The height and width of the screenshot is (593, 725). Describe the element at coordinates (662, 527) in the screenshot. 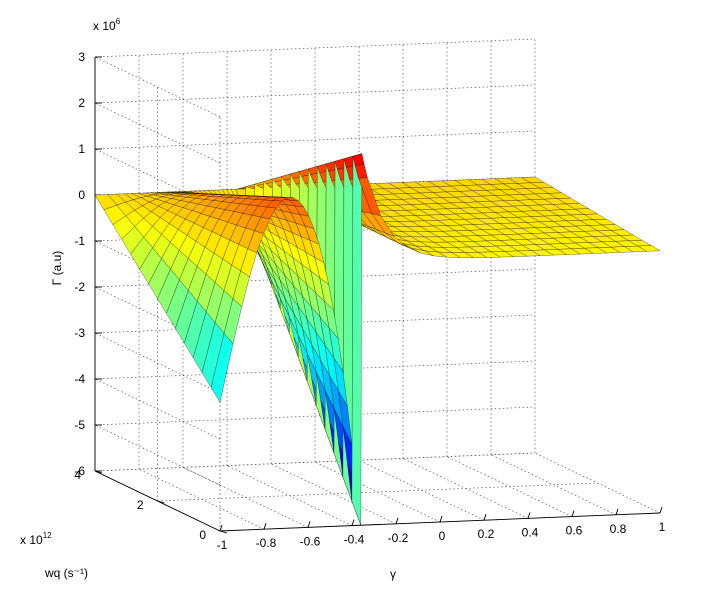

I see `x-tick-label: 1` at that location.